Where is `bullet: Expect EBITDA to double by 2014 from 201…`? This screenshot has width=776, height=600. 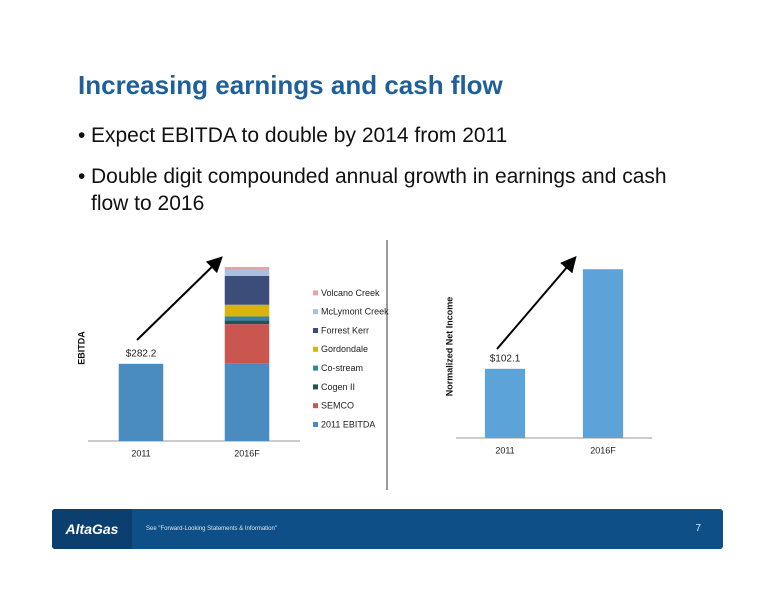
bullet: Expect EBITDA to double by 2014 from 201… is located at coordinates (388, 135).